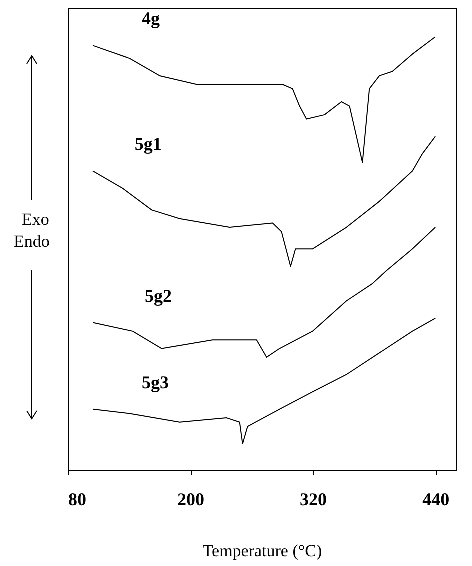 This screenshot has width=472, height=566. I want to click on x-tick-label: 200, so click(191, 500).